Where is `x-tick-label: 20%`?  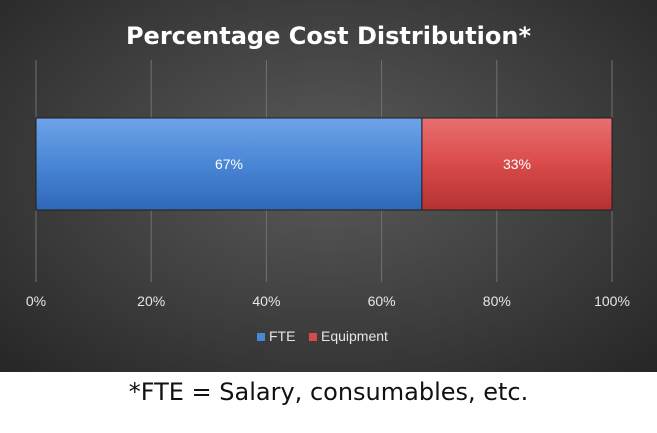
x-tick-label: 20% is located at coordinates (151, 301).